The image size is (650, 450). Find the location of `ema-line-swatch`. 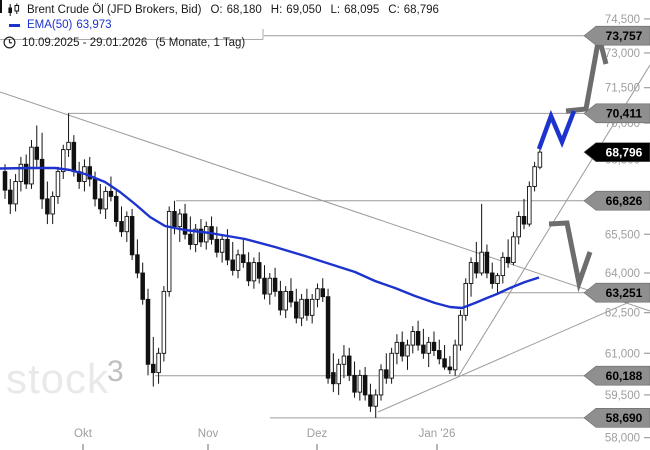

ema-line-swatch is located at coordinates (14, 25).